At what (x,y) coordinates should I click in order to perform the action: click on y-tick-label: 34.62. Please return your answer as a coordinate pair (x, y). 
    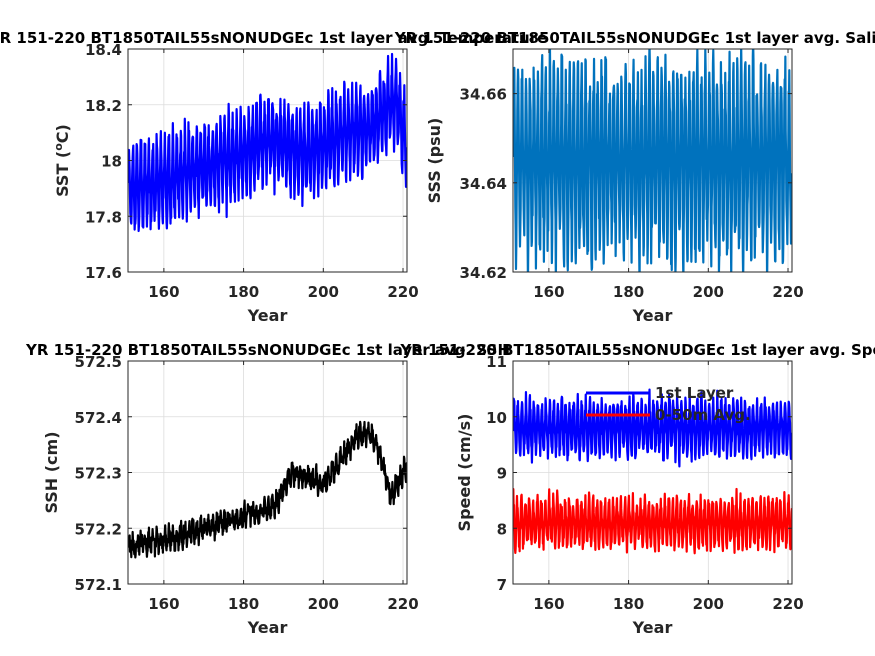
    Looking at the image, I should click on (483, 273).